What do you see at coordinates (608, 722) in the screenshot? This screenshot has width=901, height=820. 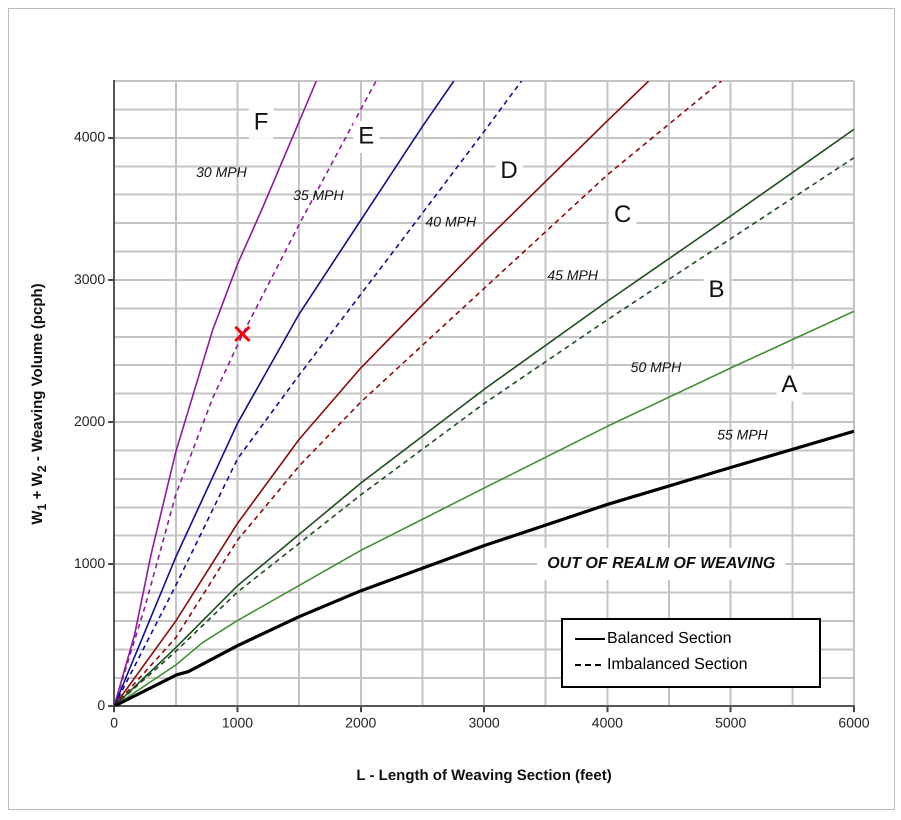 I see `x-tick-label: 4000` at bounding box center [608, 722].